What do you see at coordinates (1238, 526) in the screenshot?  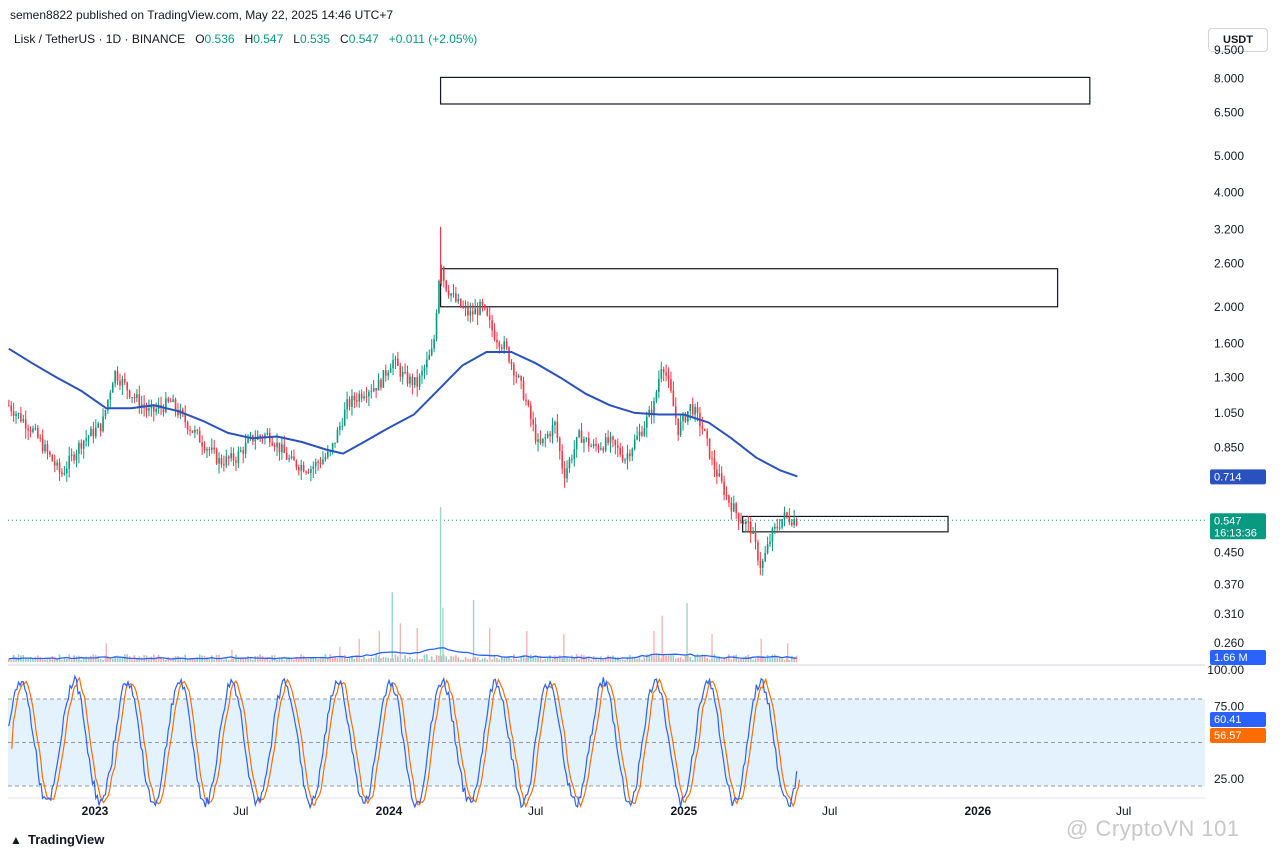 I see `last-price-tag` at bounding box center [1238, 526].